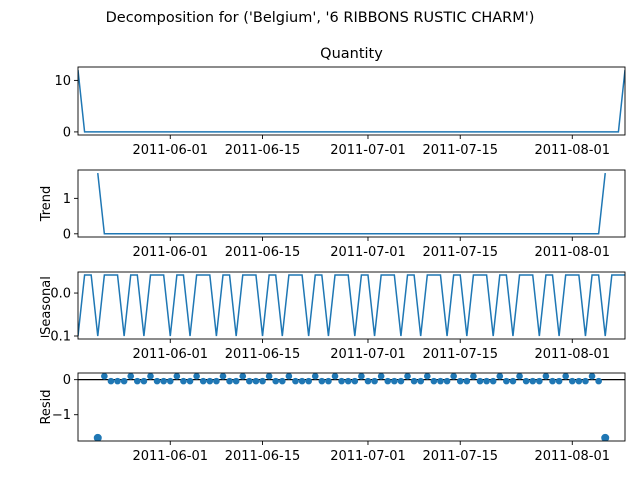 This screenshot has width=640, height=480. Describe the element at coordinates (67, 199) in the screenshot. I see `y-tick-label: 1` at that location.